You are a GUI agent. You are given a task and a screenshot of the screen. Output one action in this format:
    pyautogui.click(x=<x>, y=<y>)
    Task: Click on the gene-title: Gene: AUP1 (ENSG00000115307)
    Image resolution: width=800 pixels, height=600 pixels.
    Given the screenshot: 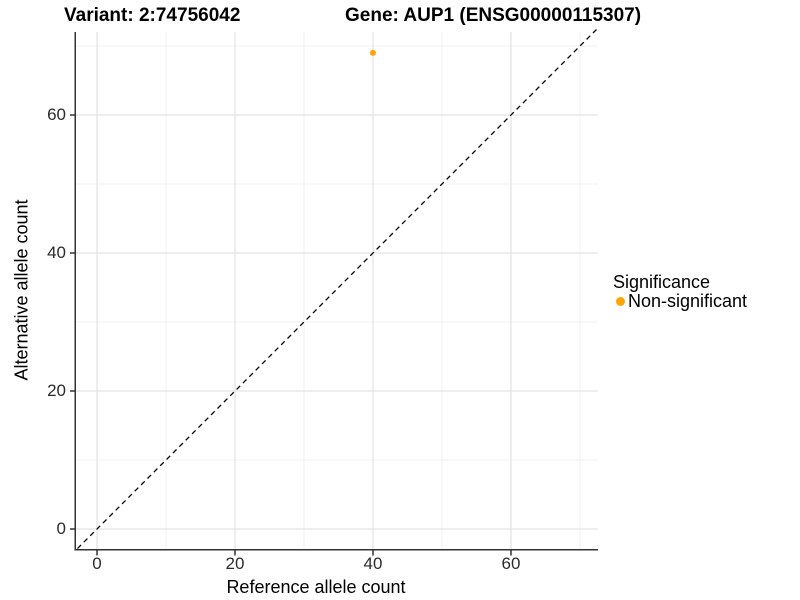 What is the action you would take?
    pyautogui.click(x=493, y=15)
    